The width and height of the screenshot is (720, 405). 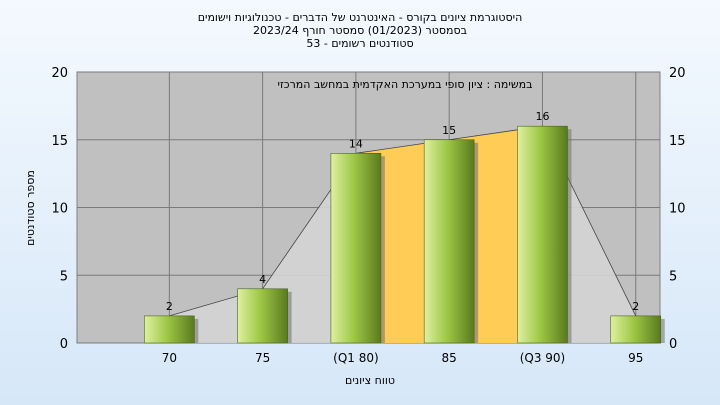 What do you see at coordinates (542, 116) in the screenshot?
I see `bar-value-label: 16` at bounding box center [542, 116].